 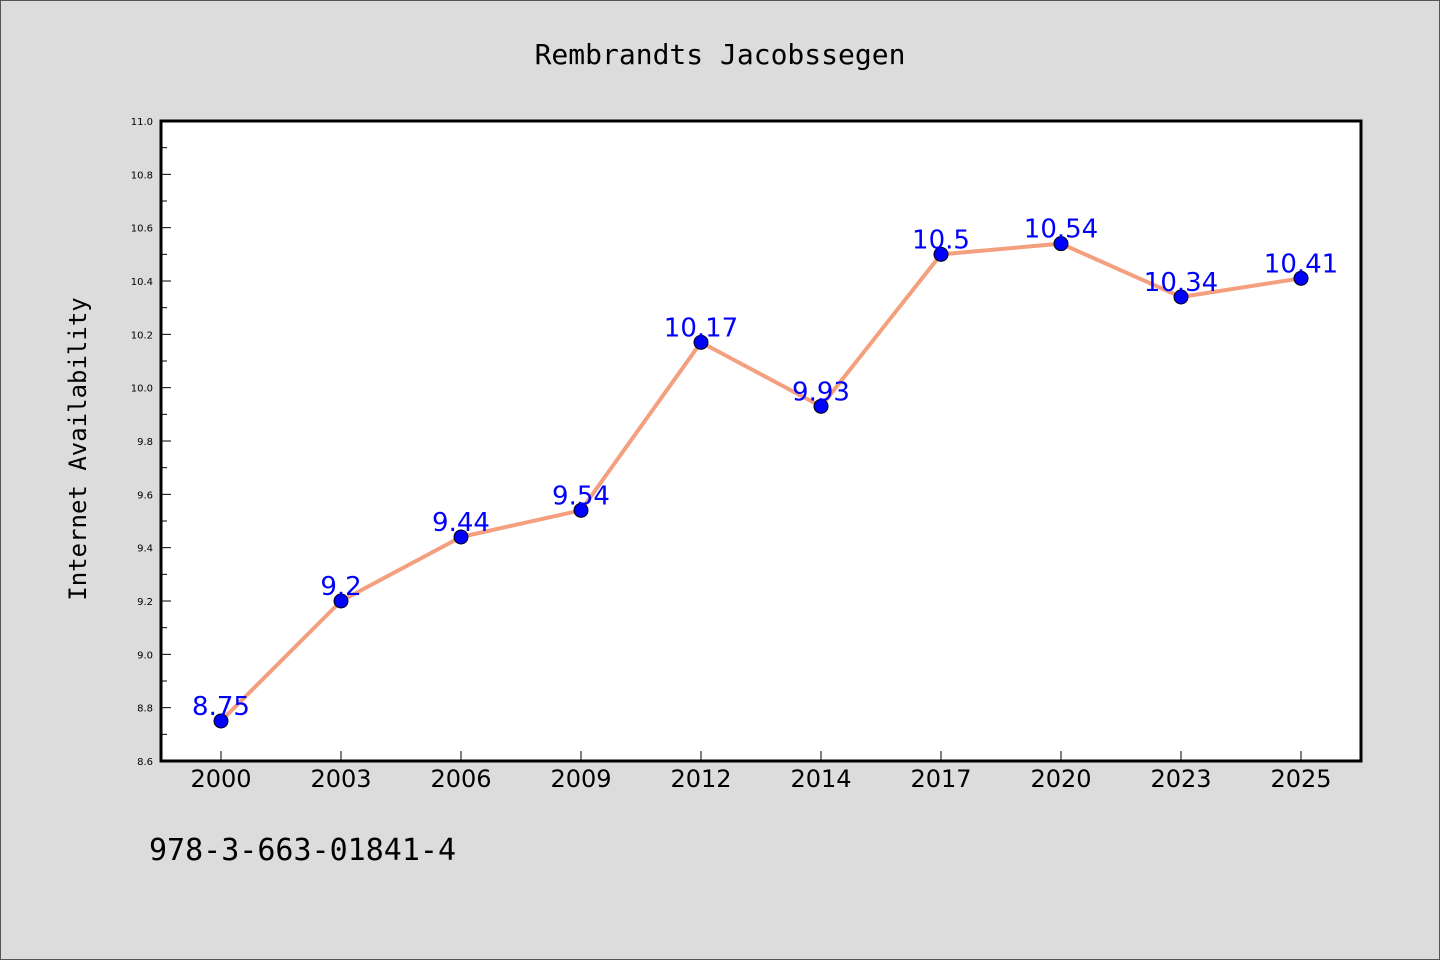 What do you see at coordinates (142, 282) in the screenshot?
I see `y-tick-label: 10.4` at bounding box center [142, 282].